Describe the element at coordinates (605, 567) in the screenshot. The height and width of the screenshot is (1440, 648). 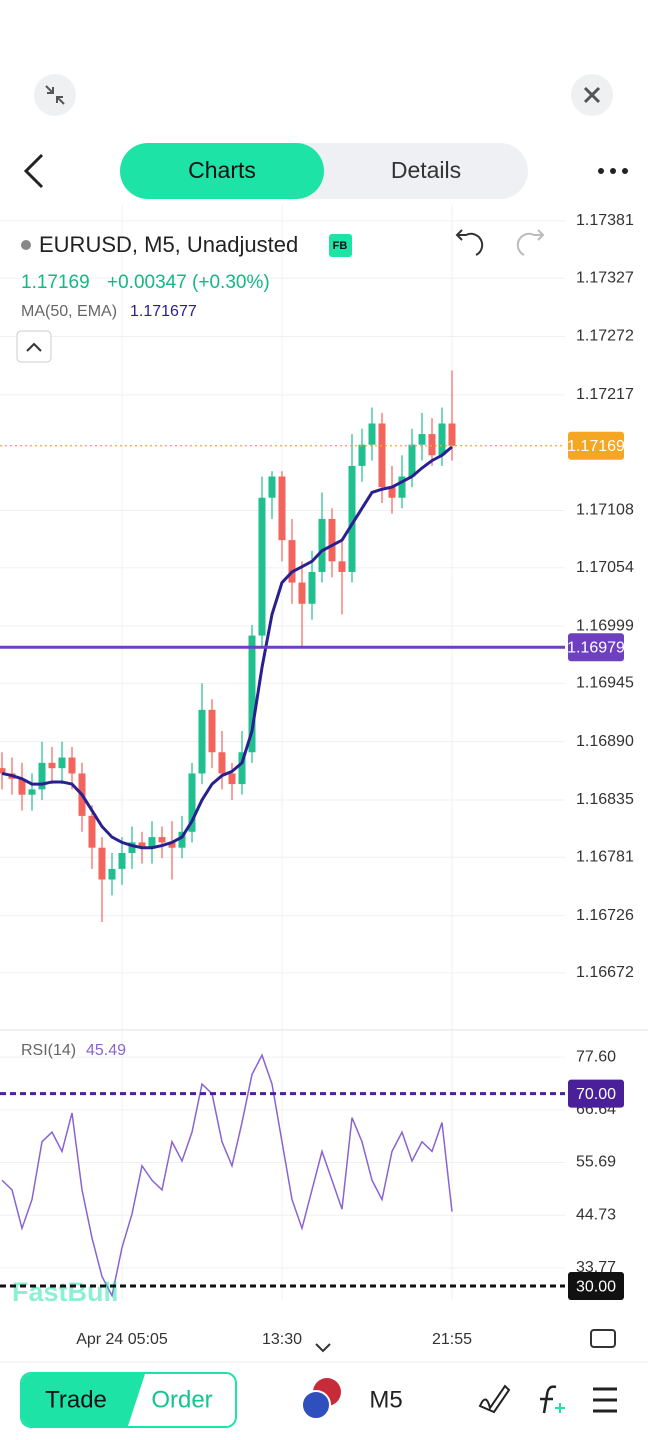
I see `y-tick-label: 1.17054` at that location.